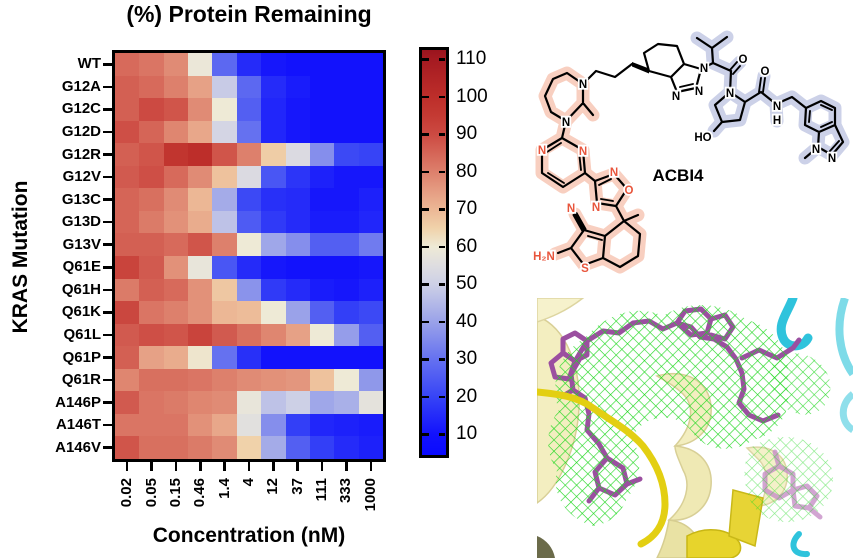 The width and height of the screenshot is (853, 558). What do you see at coordinates (346, 491) in the screenshot?
I see `col-label: 333` at bounding box center [346, 491].